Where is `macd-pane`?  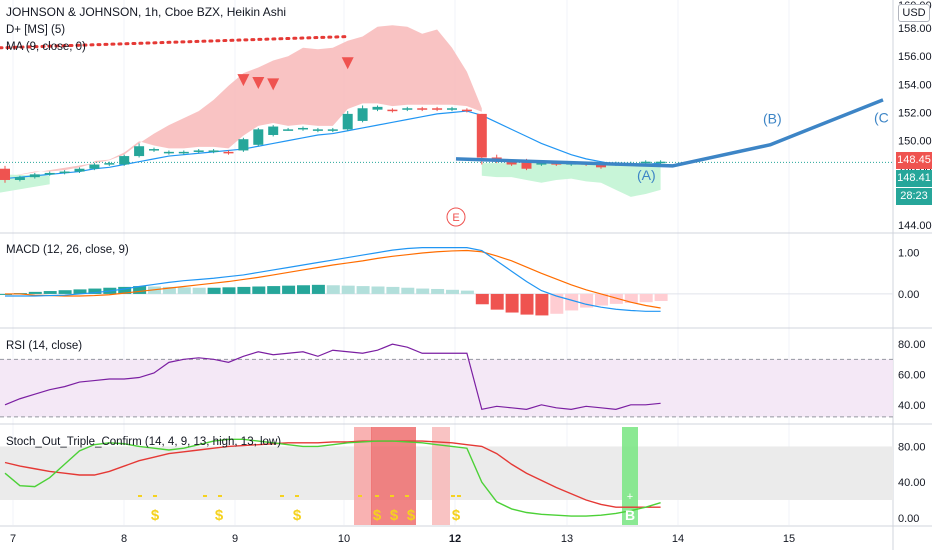 macd-pane is located at coordinates (446, 281).